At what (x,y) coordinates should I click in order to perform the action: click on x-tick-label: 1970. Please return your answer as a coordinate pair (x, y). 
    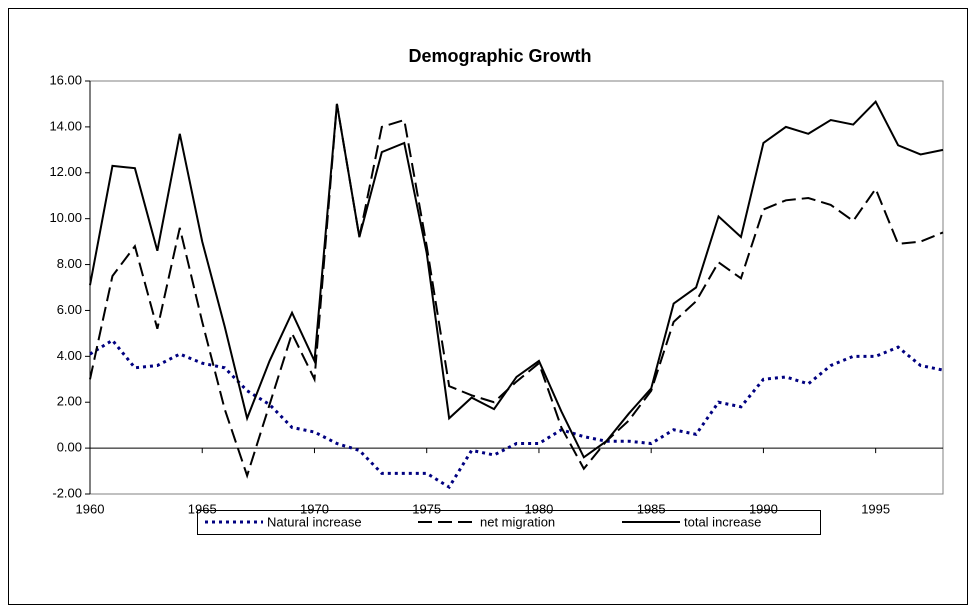
    Looking at the image, I should click on (314, 508).